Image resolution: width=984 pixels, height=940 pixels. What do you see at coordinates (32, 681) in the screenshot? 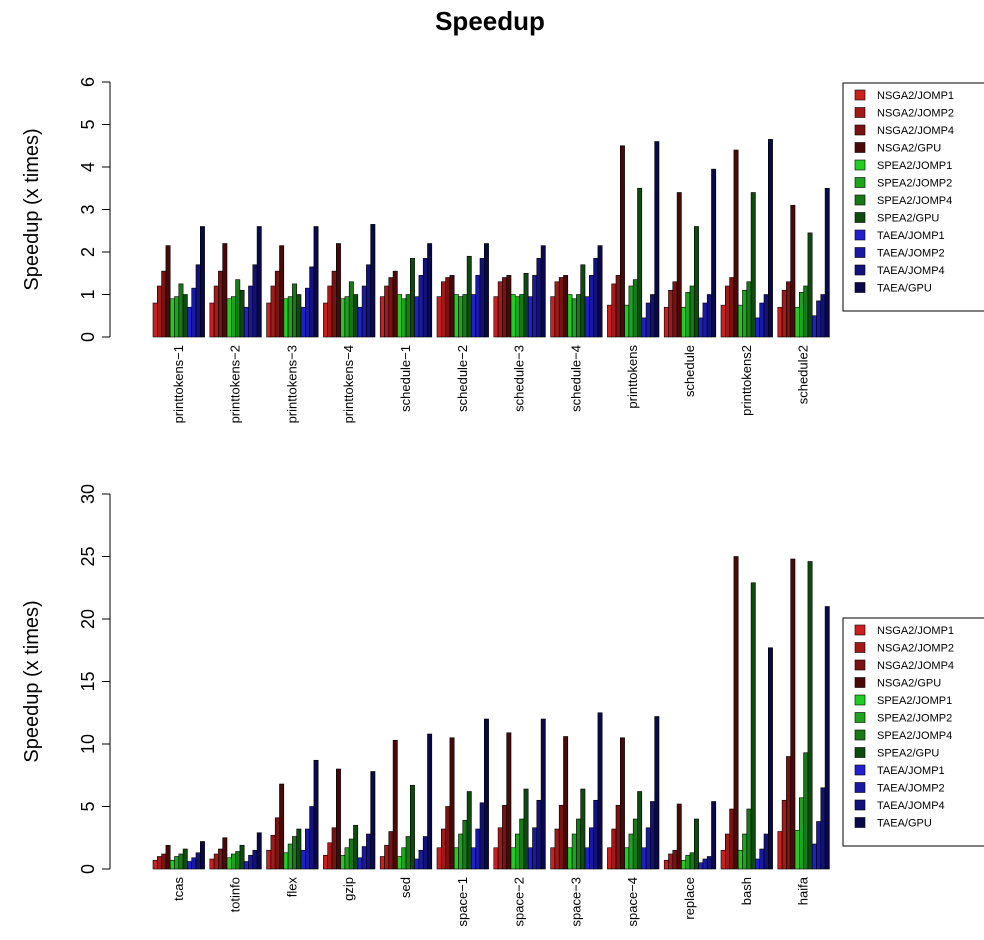
I see `y-axis-label: Speedup (x times)` at bounding box center [32, 681].